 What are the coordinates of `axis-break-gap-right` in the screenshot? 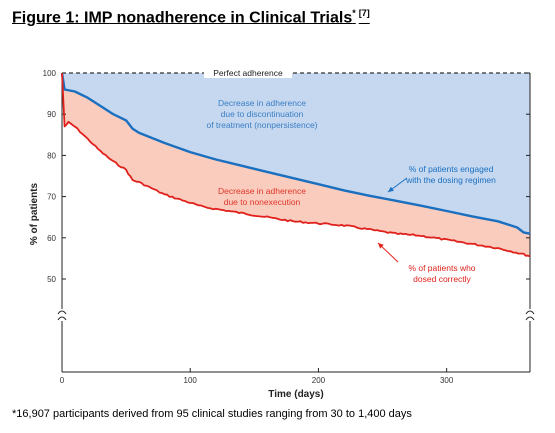 It's located at (530, 315).